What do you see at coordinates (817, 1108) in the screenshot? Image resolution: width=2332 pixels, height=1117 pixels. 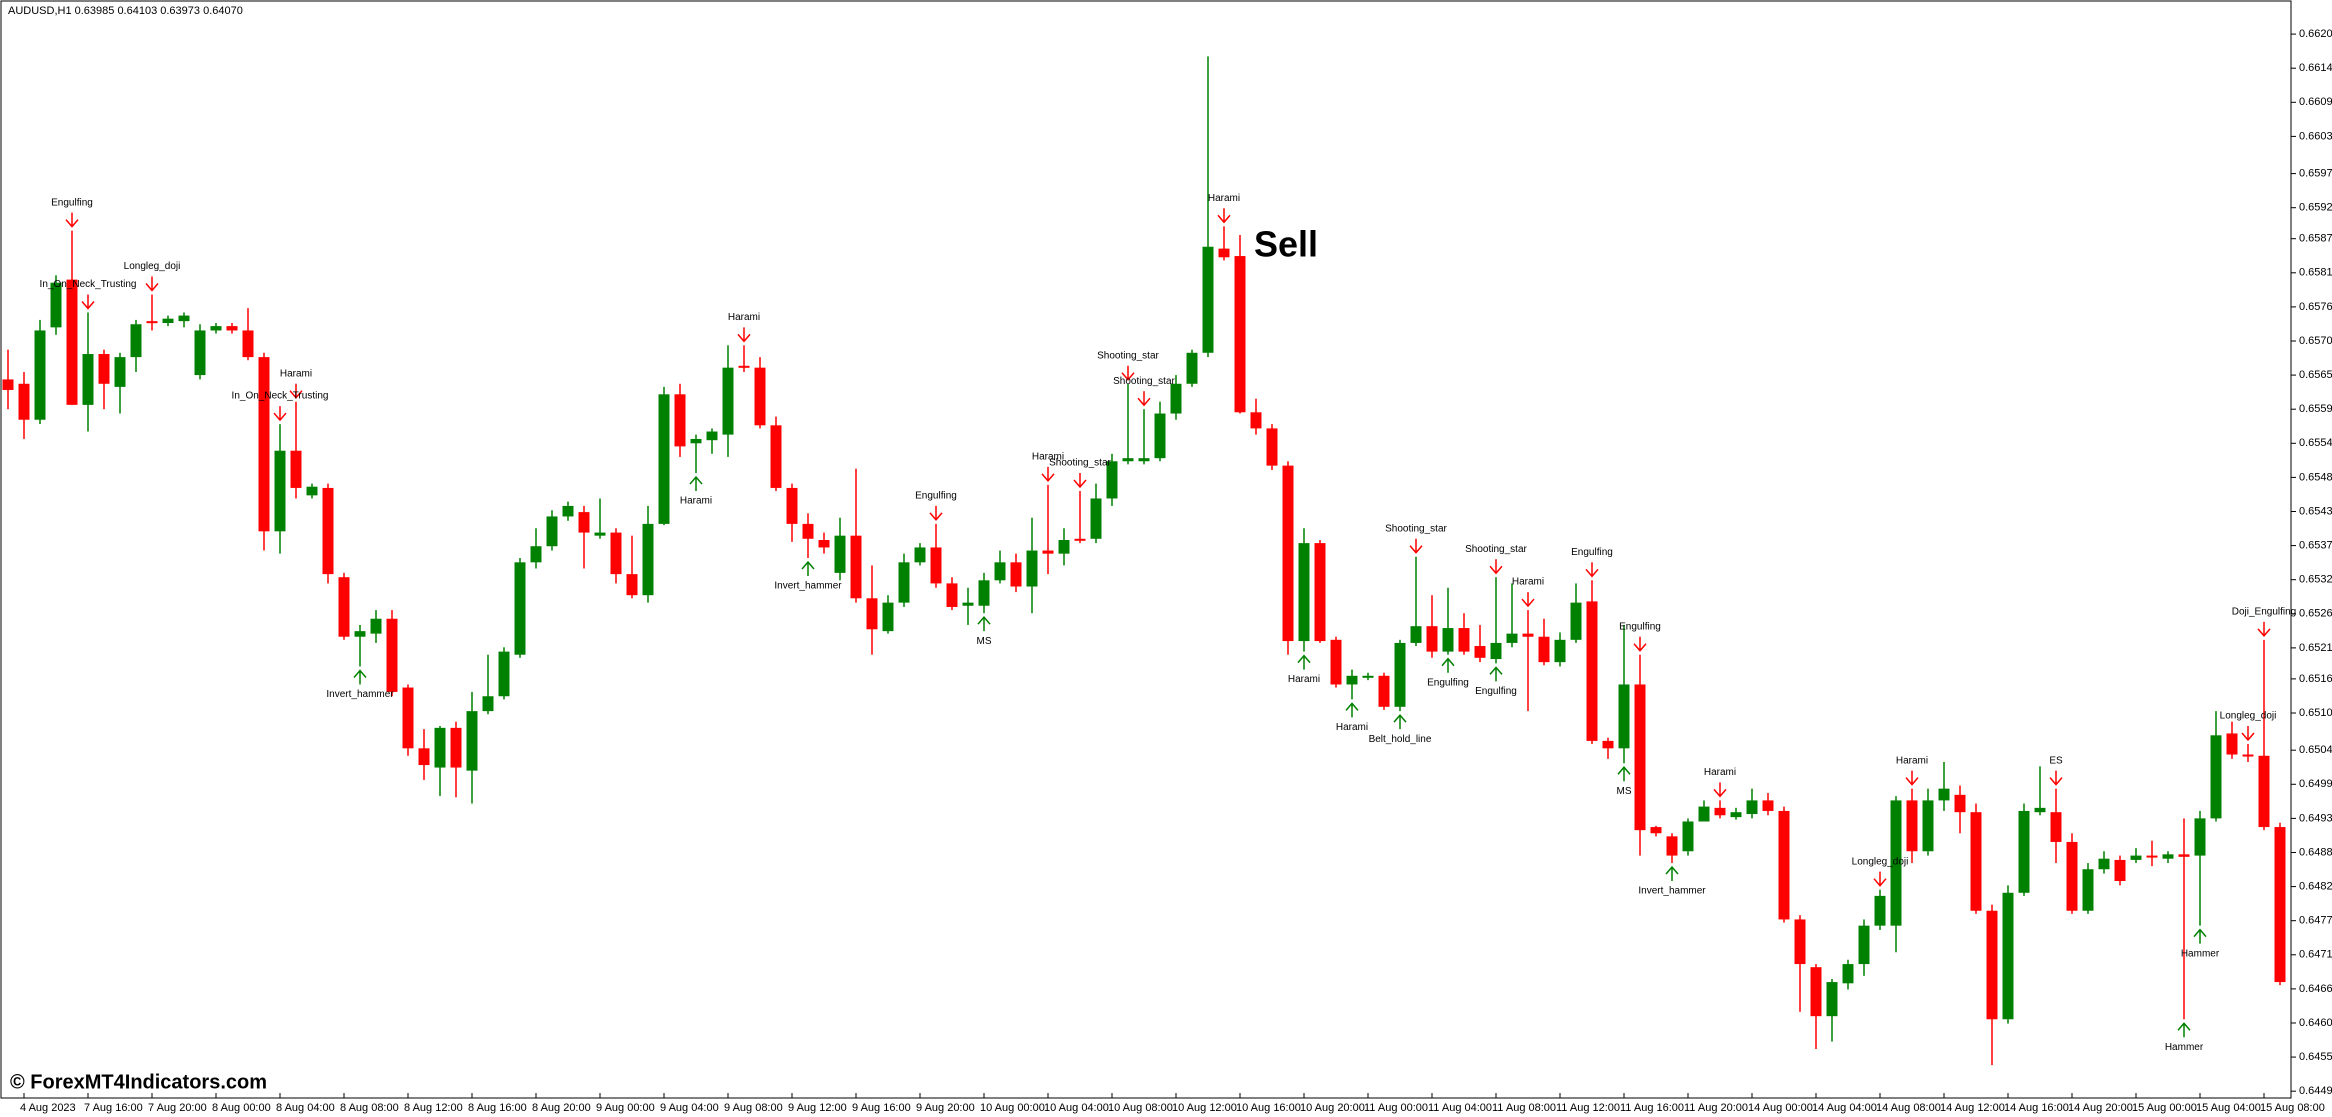 I see `x-tick-label: 9 Aug 12:00` at bounding box center [817, 1108].